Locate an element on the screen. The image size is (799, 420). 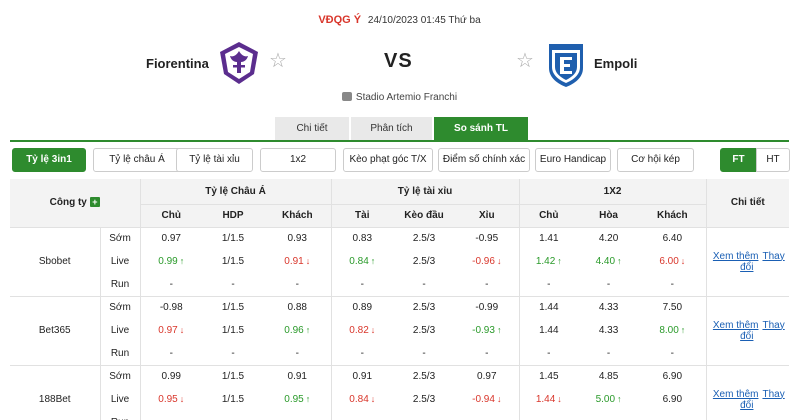
filter-over-under-button: Tỷ lệ tài xỉu is located at coordinates (214, 160).